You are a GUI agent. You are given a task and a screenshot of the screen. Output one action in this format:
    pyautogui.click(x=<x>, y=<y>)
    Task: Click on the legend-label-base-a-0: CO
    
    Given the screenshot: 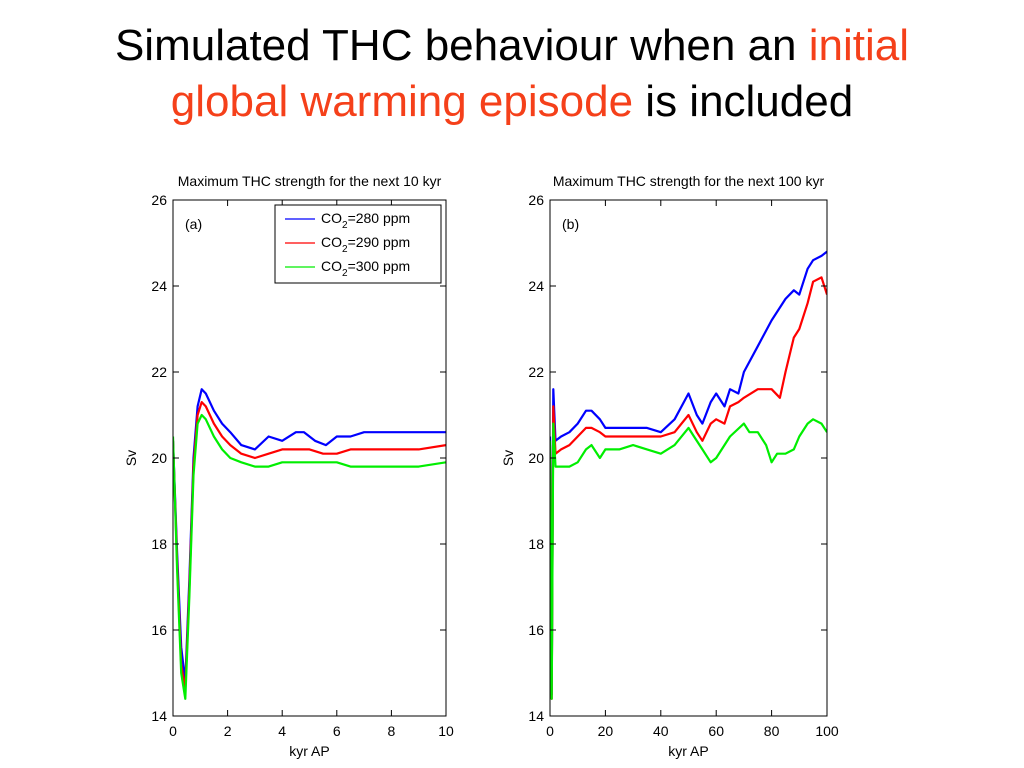 What is the action you would take?
    pyautogui.click(x=331, y=218)
    